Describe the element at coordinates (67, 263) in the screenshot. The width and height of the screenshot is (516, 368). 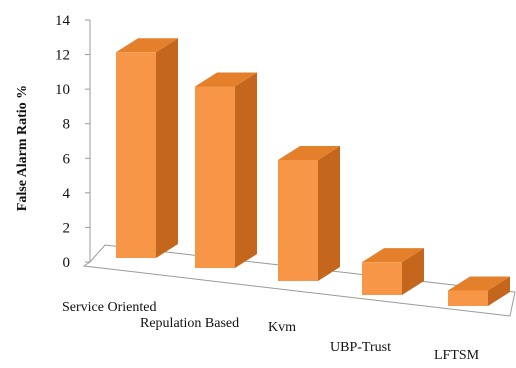
I see `y-tick-label: 0` at that location.